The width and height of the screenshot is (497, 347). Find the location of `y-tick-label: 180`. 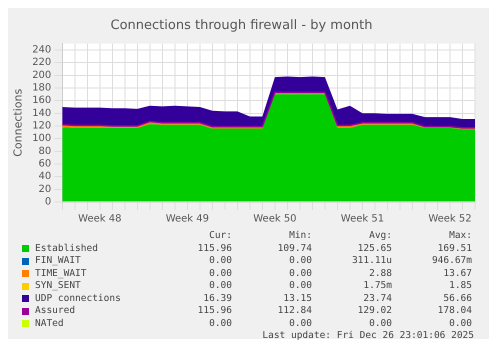

y-tick-label: 180 is located at coordinates (42, 88).